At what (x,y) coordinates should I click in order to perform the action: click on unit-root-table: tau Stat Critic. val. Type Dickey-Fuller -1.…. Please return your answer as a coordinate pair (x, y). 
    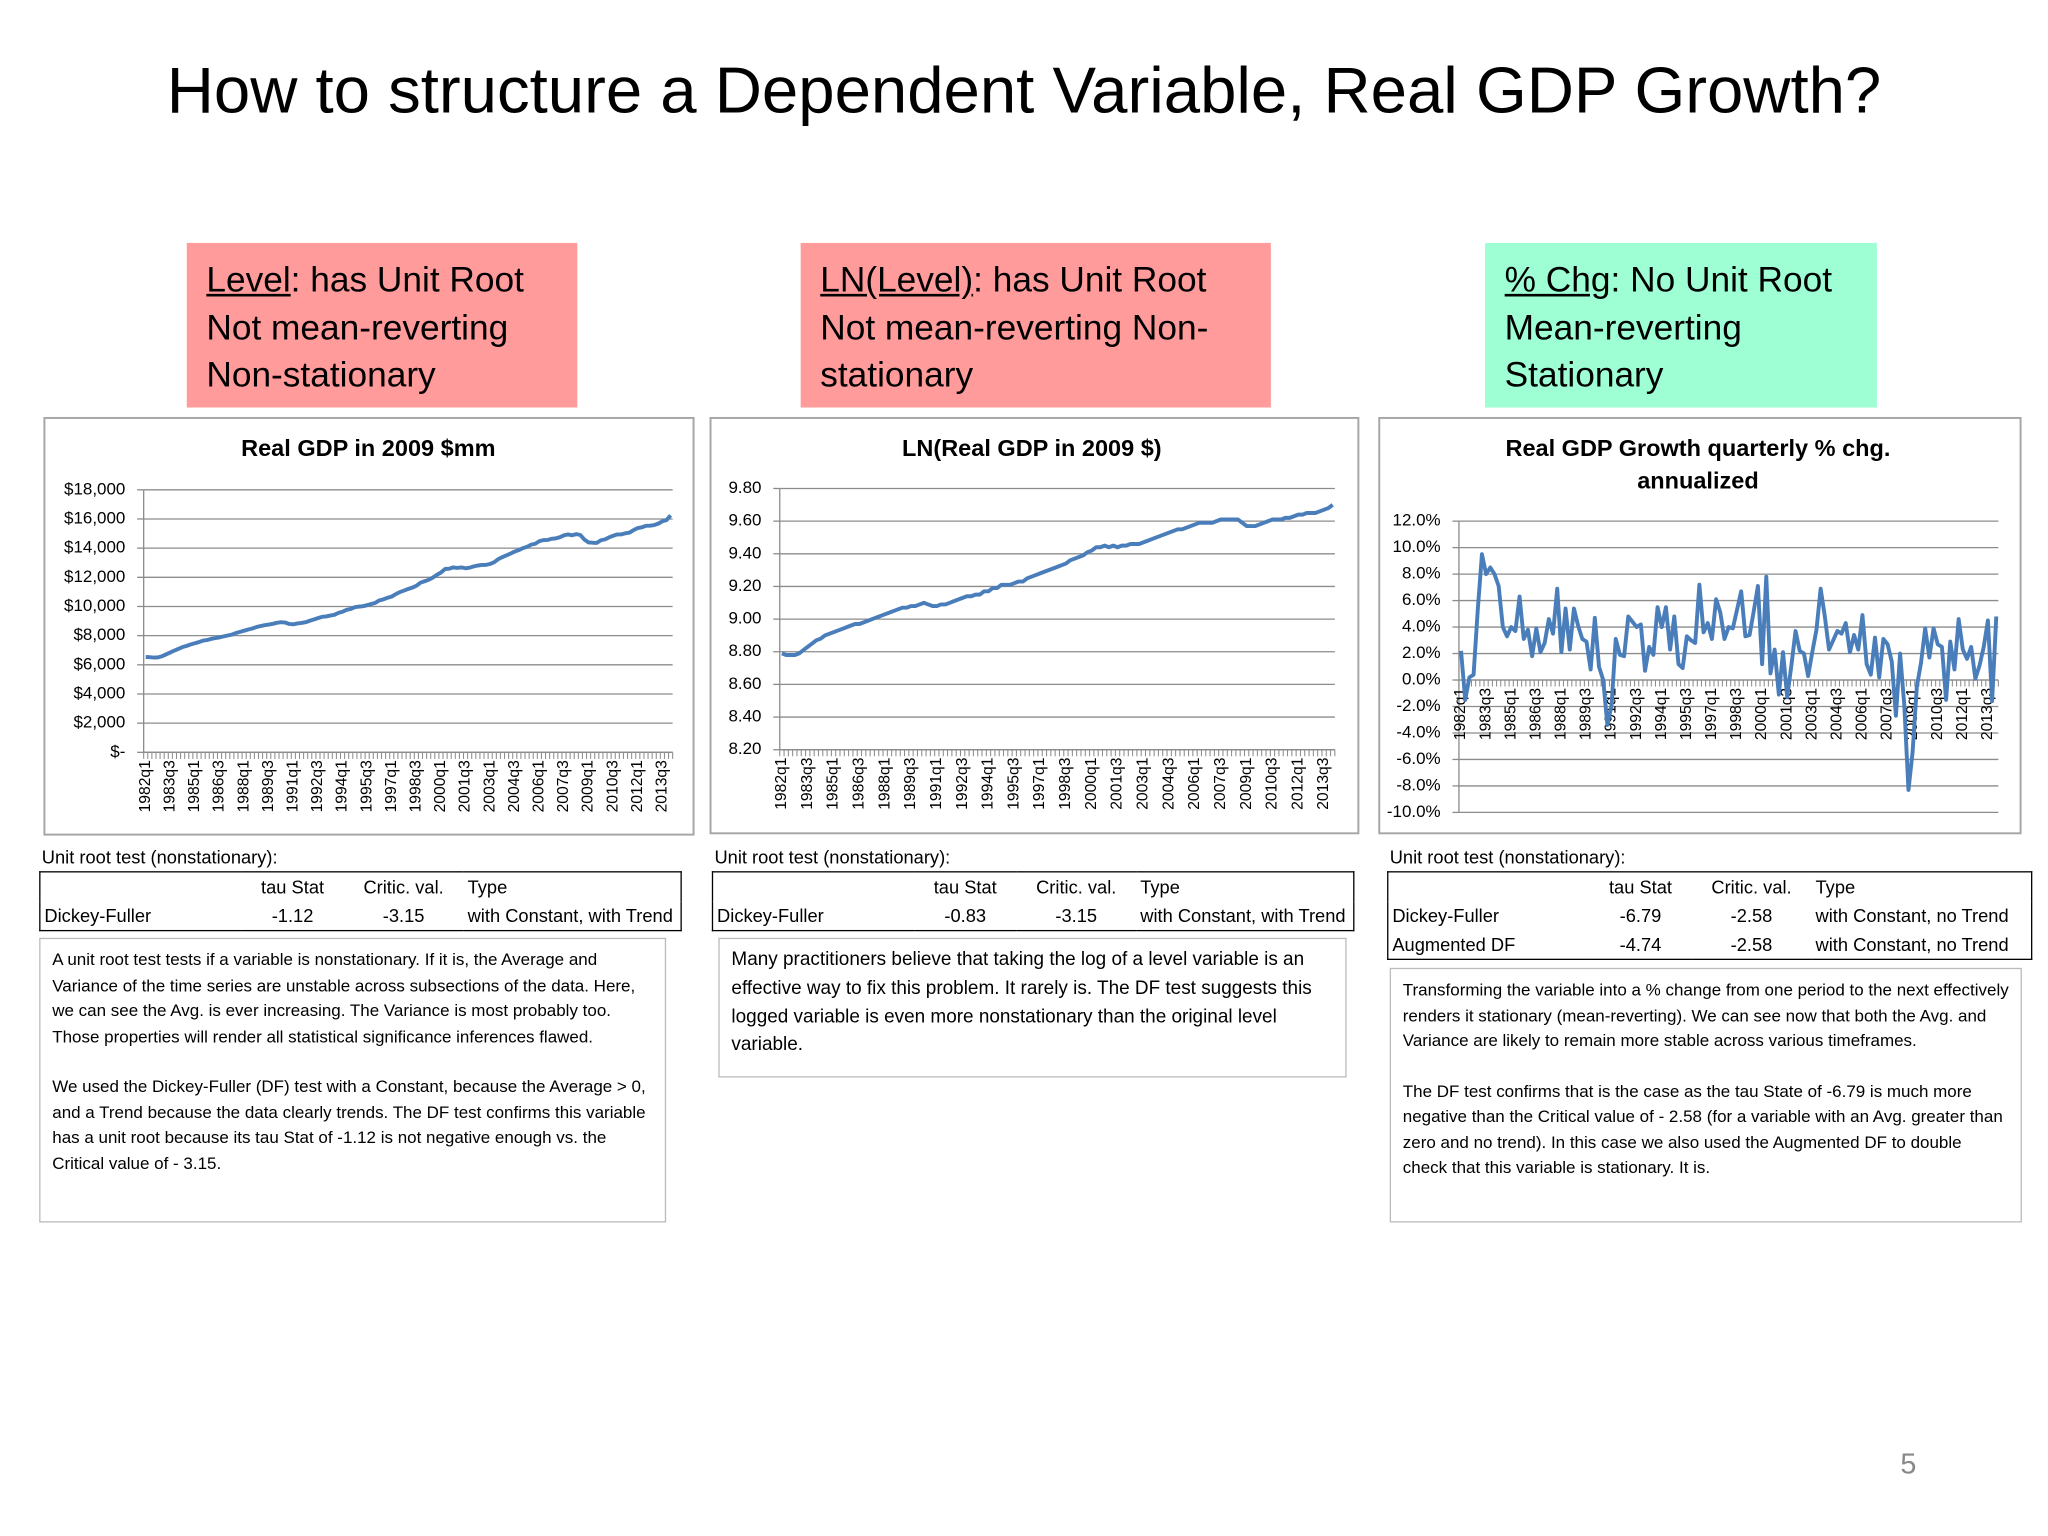
    Looking at the image, I should click on (360, 901).